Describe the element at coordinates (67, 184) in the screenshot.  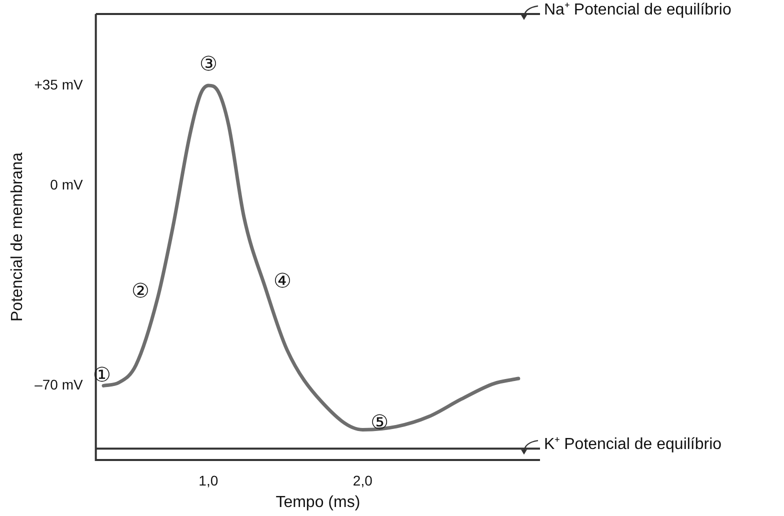
I see `y-tick-label: 0 mV` at that location.